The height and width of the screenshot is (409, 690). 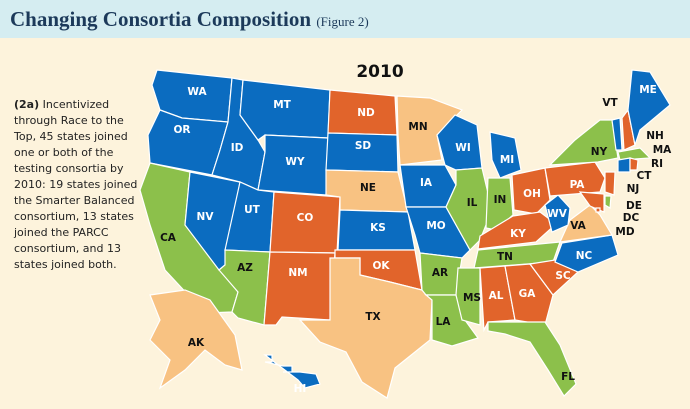 I want to click on state-label: ND, so click(x=366, y=113).